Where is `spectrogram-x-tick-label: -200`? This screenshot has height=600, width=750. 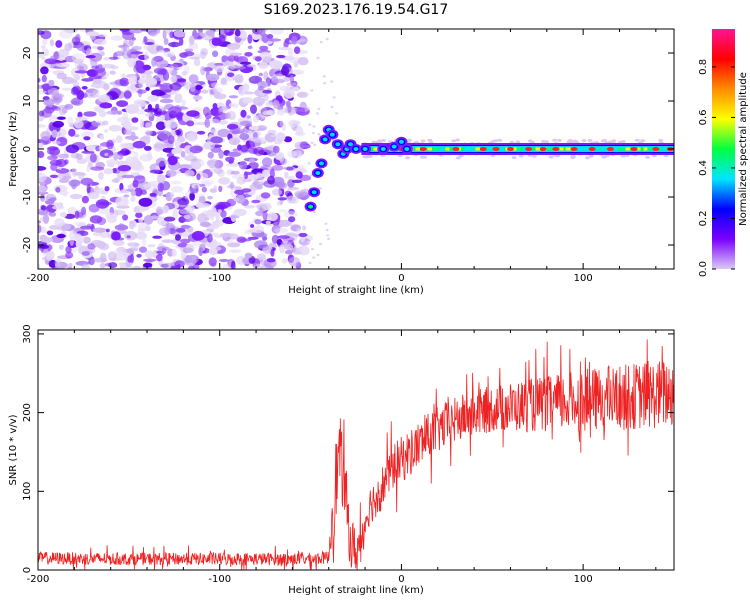
spectrogram-x-tick-label: -200 is located at coordinates (38, 278).